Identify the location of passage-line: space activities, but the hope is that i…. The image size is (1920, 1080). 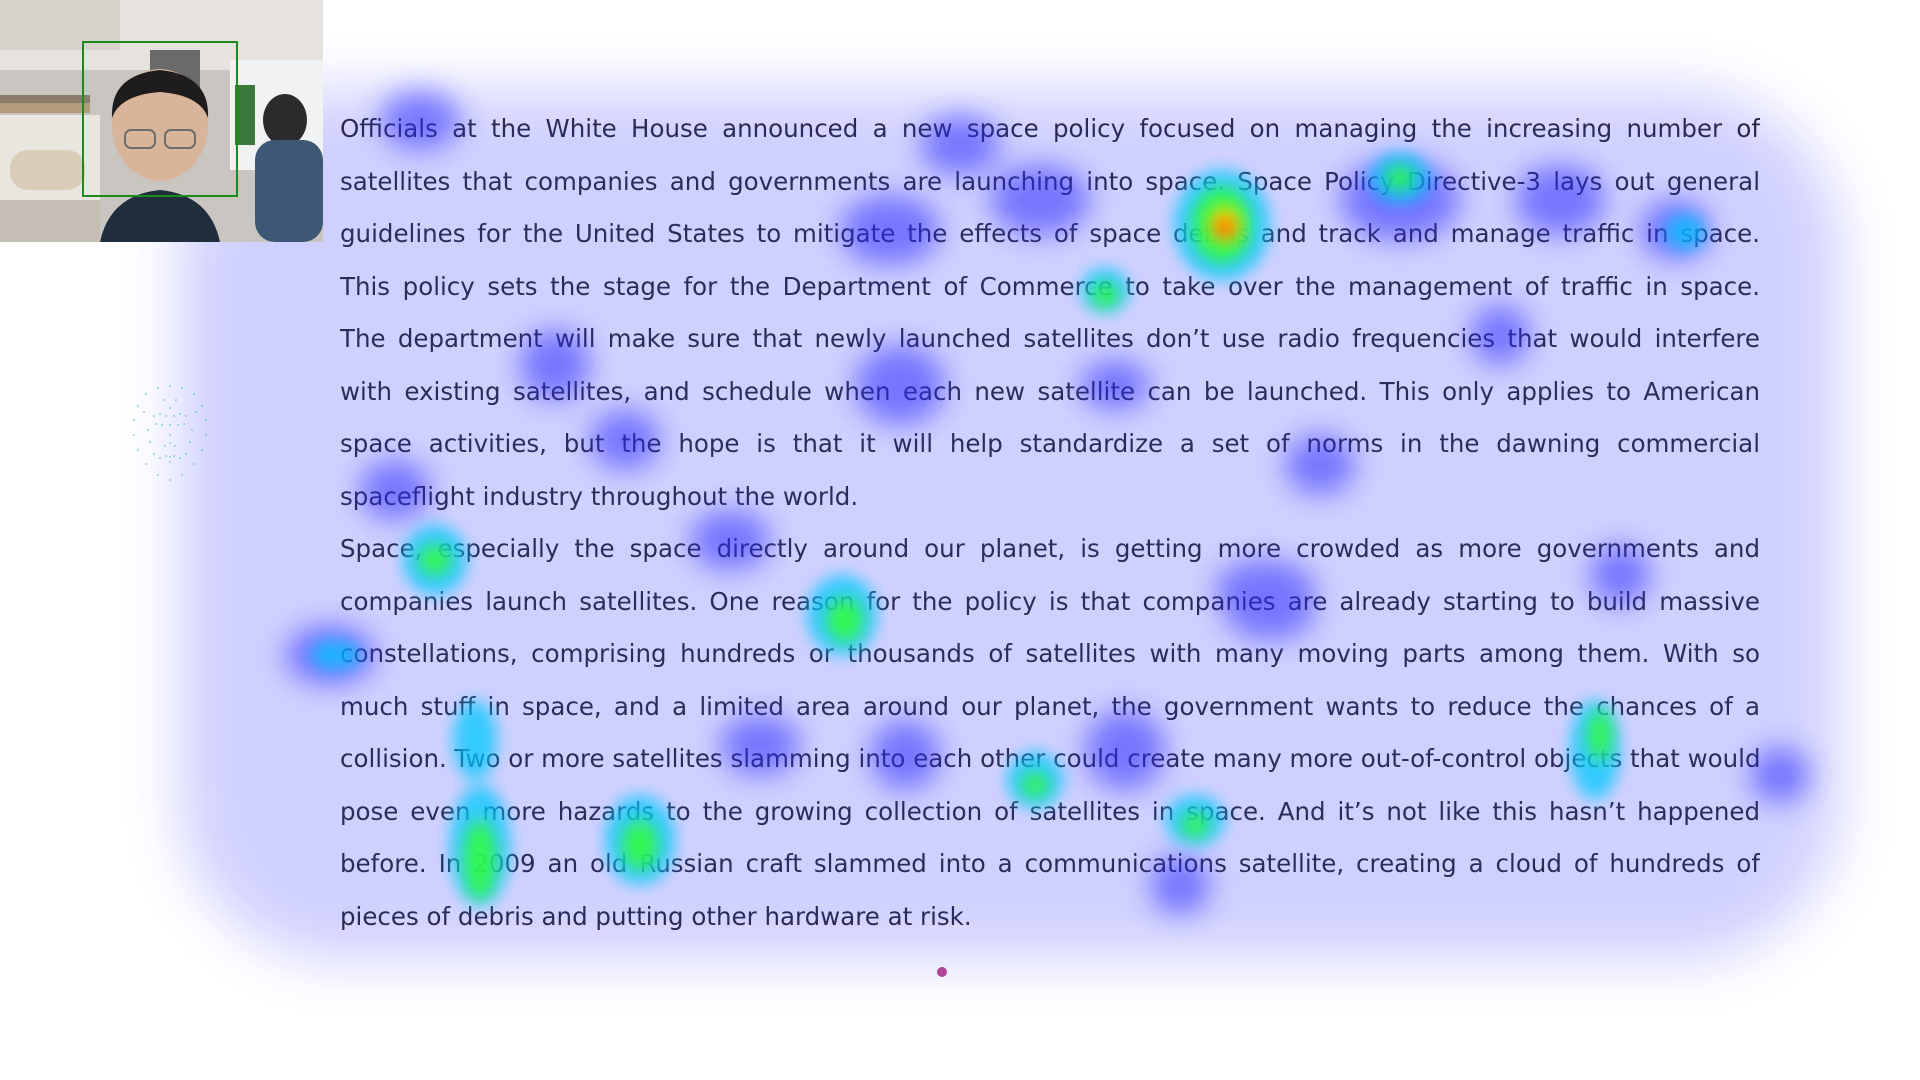
(1050, 443).